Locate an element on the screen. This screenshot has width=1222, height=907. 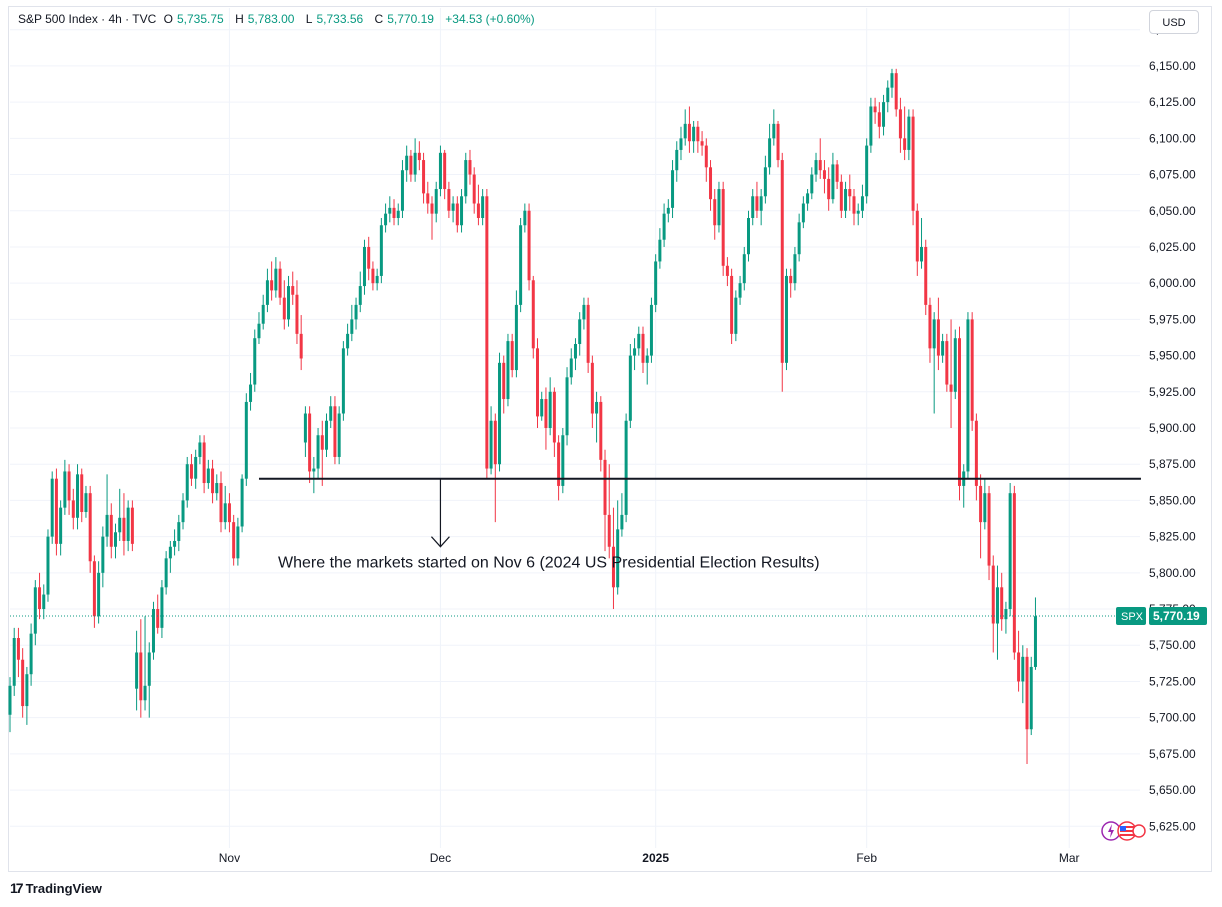
high-label: H is located at coordinates (239, 19).